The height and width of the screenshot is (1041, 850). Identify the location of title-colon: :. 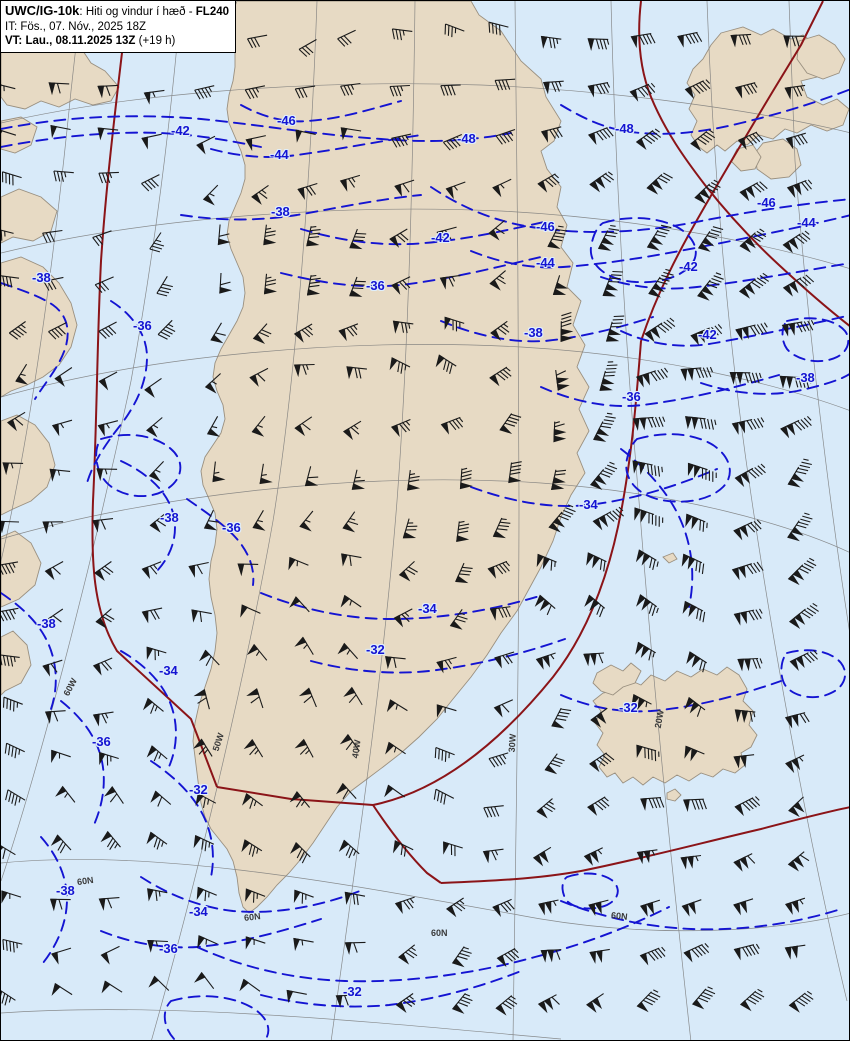
(81, 12).